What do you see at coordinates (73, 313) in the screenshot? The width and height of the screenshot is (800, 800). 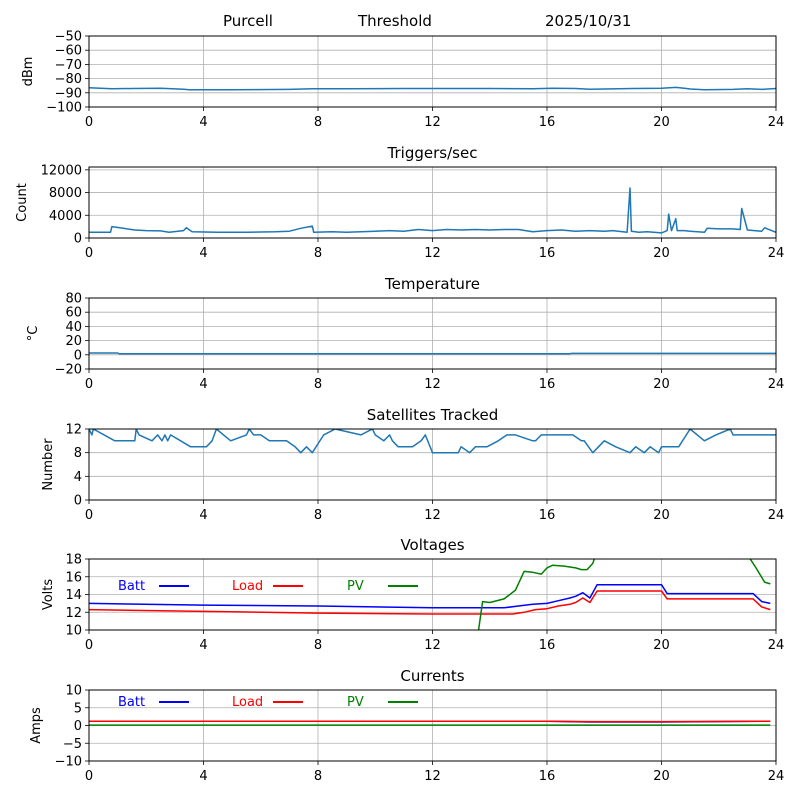 I see `y-tick-label: 60` at bounding box center [73, 313].